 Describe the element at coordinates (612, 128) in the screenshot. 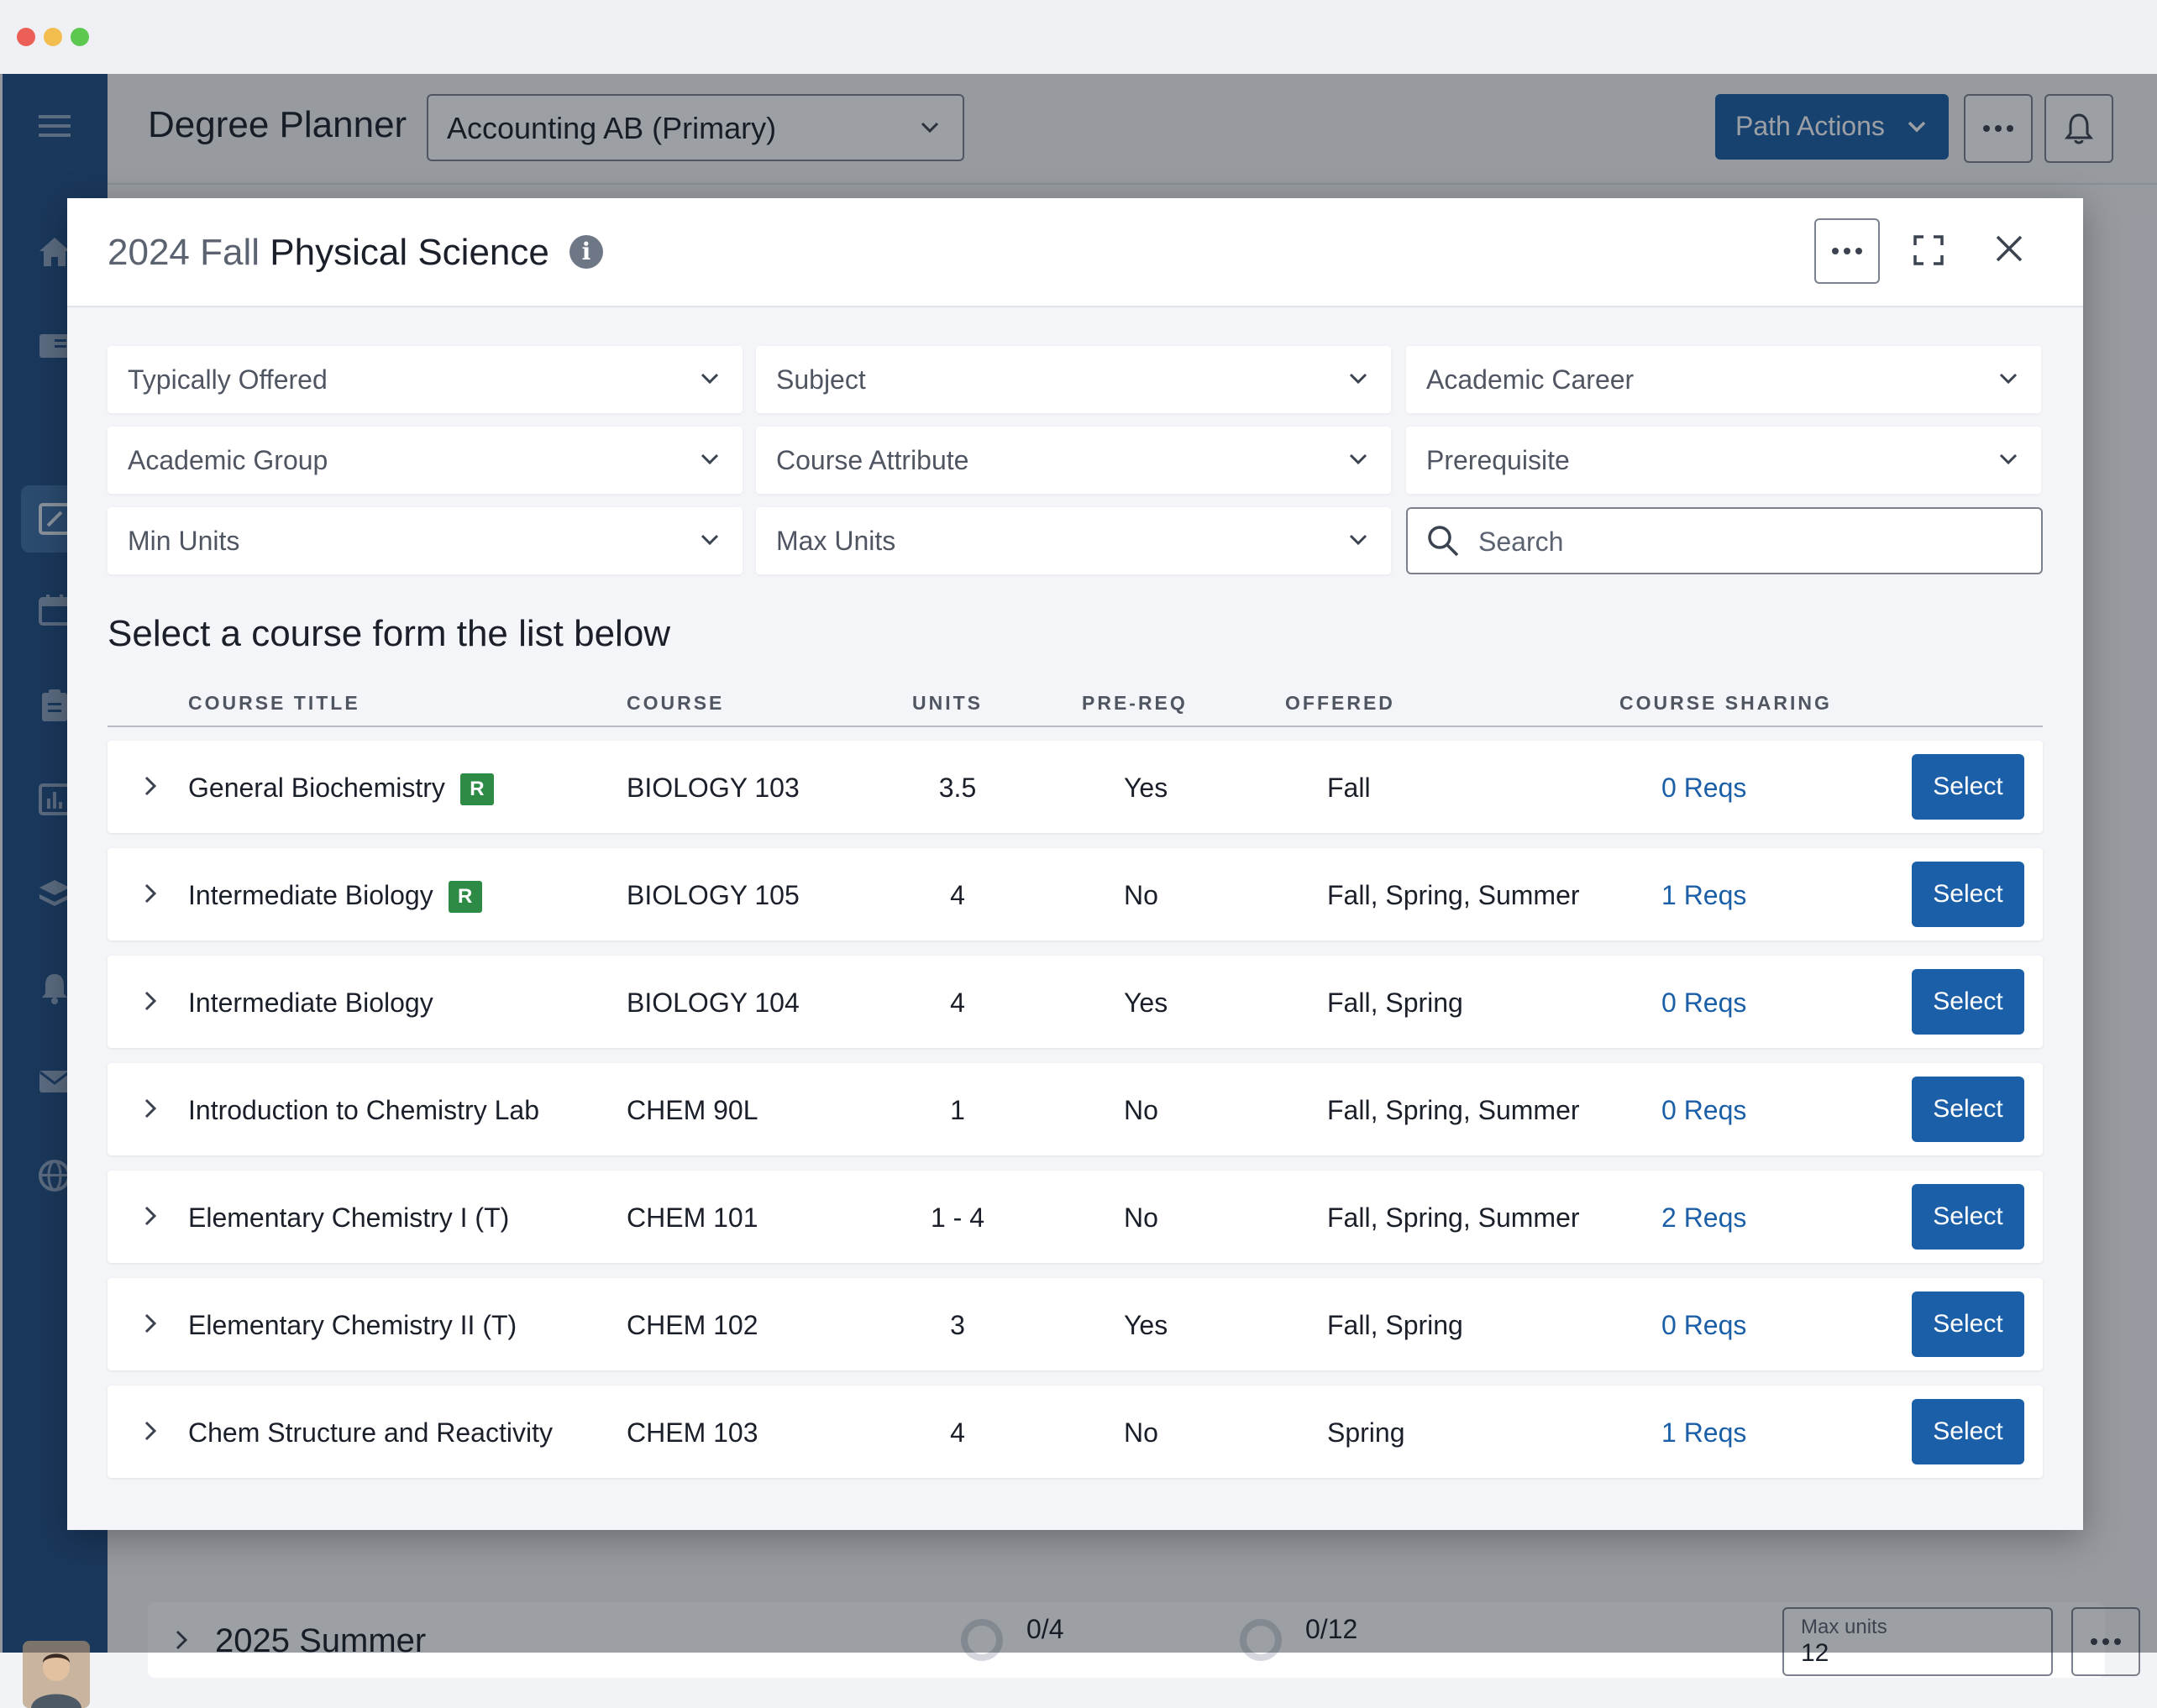

I see `plan-selector-value: Accounting AB (Primary)` at that location.